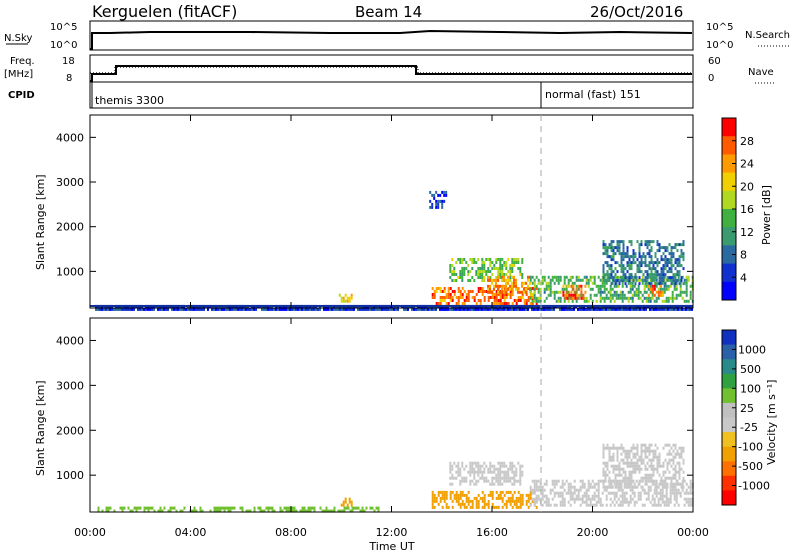  What do you see at coordinates (70, 475) in the screenshot?
I see `y-tick-label: 1000` at bounding box center [70, 475].